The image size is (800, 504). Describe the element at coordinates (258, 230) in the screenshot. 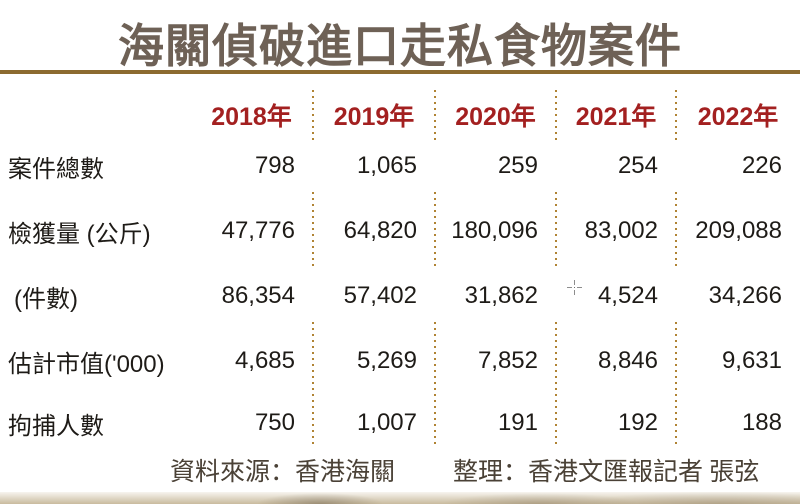

I see `table-cell: 47,776` at that location.